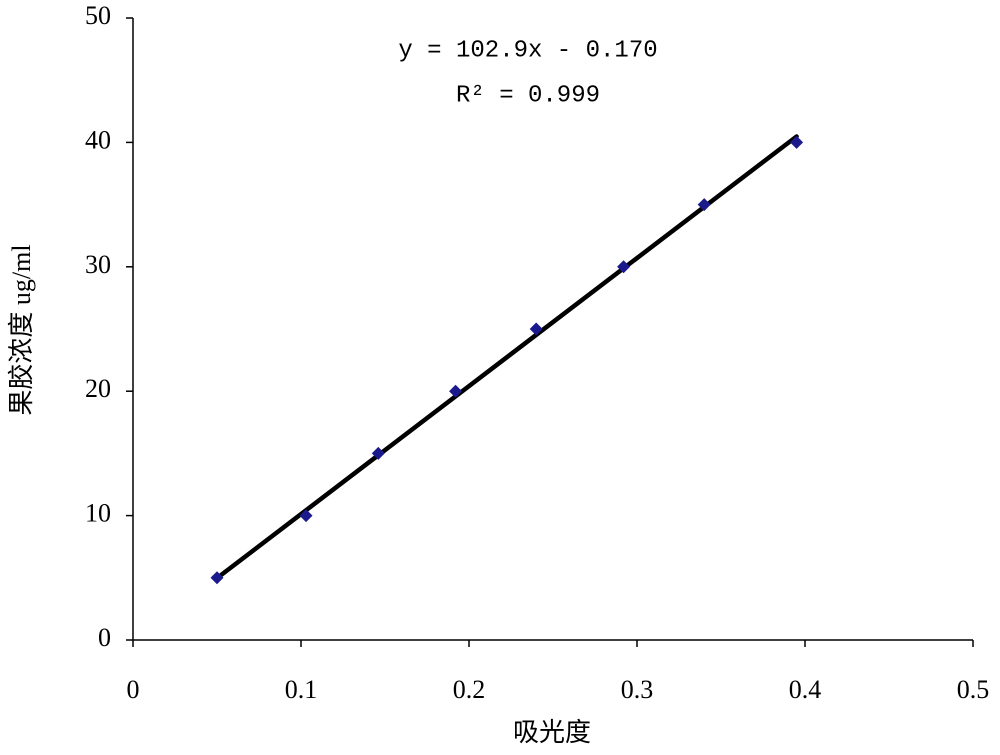 Image resolution: width=1000 pixels, height=755 pixels. Describe the element at coordinates (469, 689) in the screenshot. I see `x-tick-label: 0.2` at that location.